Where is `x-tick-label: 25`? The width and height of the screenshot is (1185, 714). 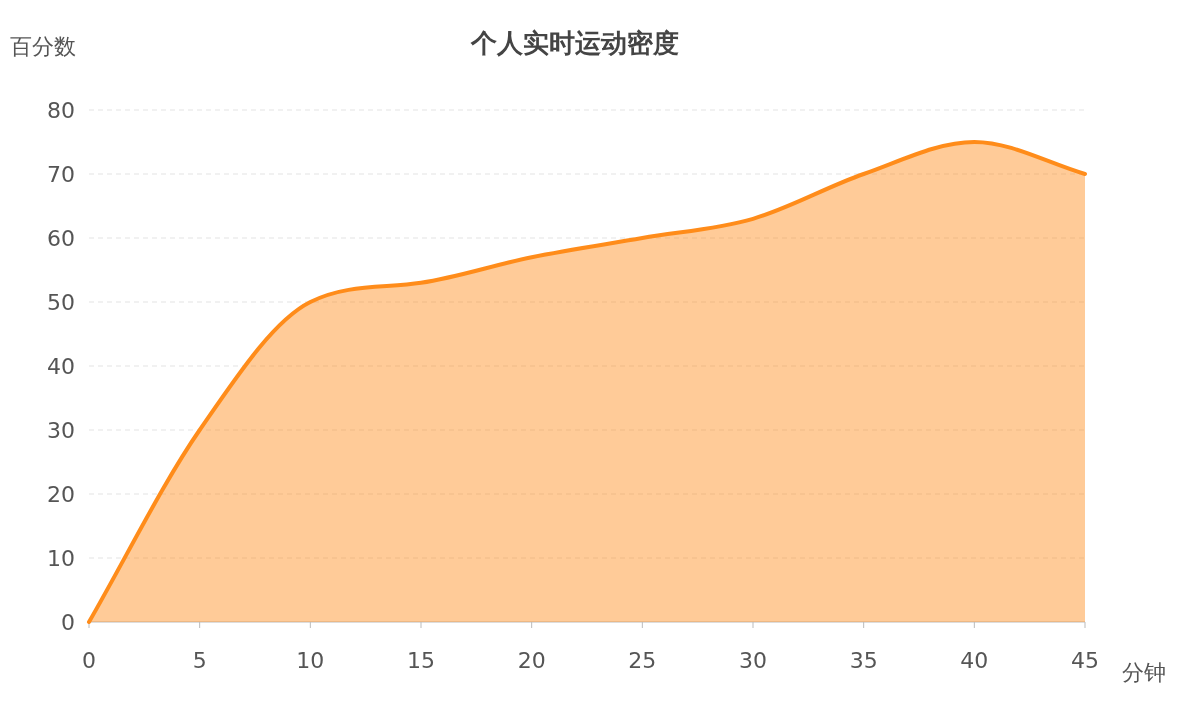 x-tick-label: 25 is located at coordinates (642, 660).